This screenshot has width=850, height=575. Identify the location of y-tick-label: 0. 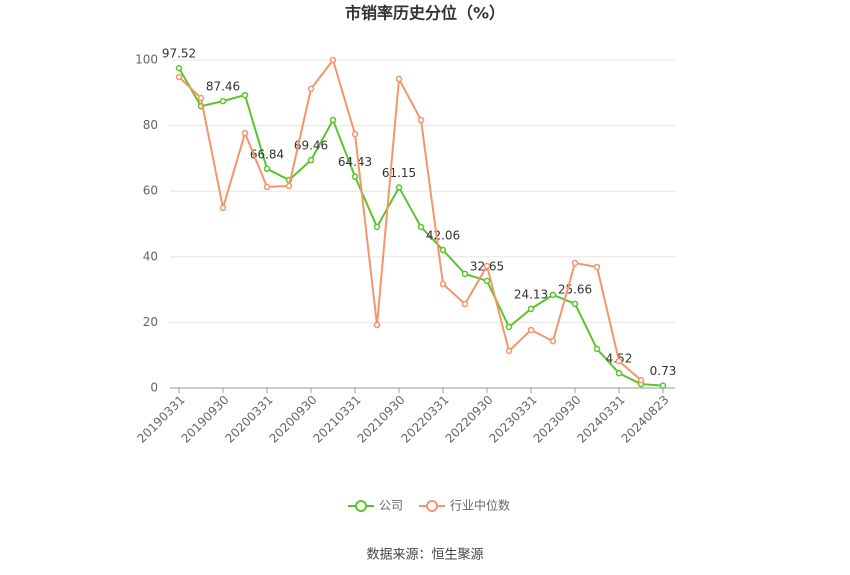
(154, 388).